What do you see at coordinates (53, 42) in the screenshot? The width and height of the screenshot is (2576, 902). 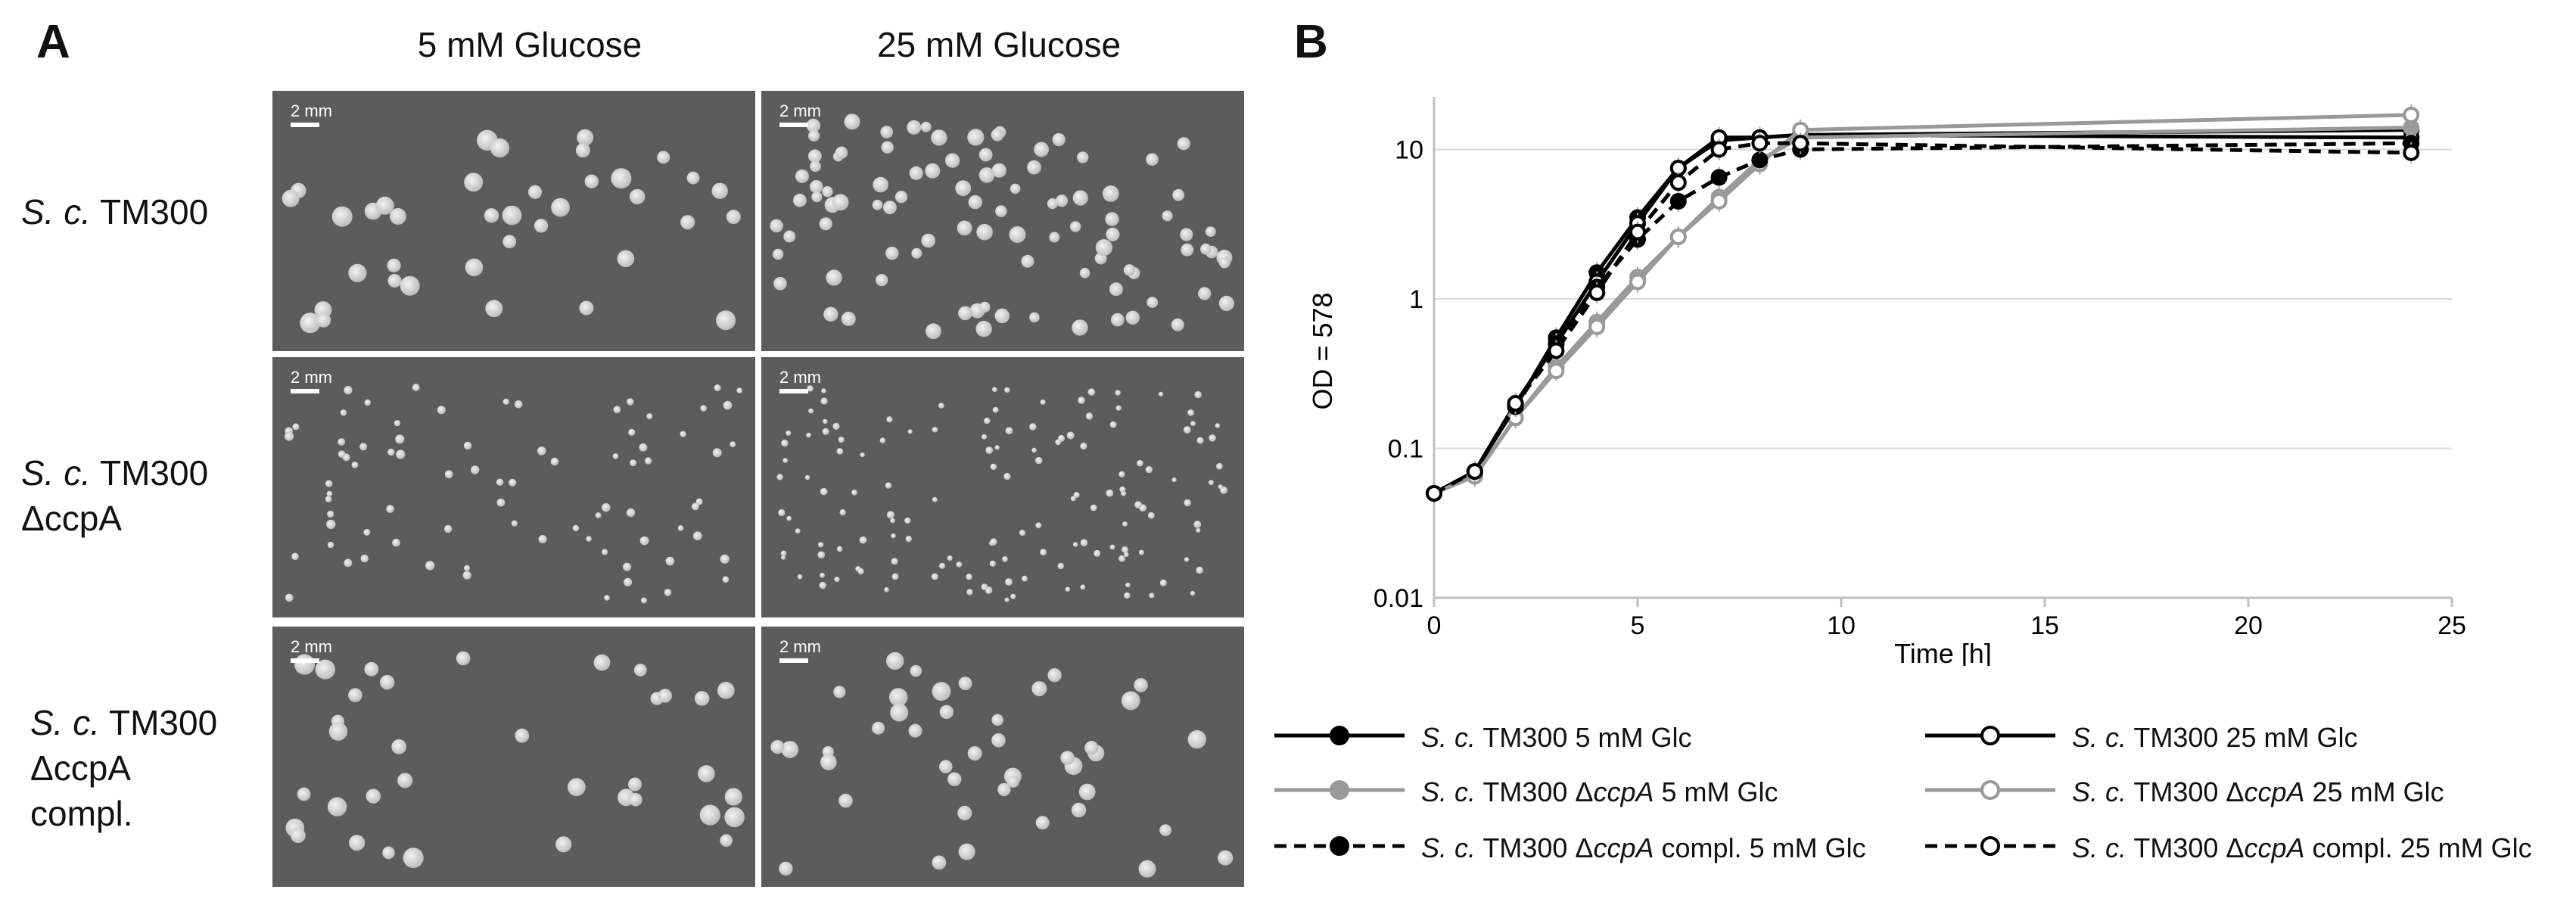 I see `panel-a-letter: A` at bounding box center [53, 42].